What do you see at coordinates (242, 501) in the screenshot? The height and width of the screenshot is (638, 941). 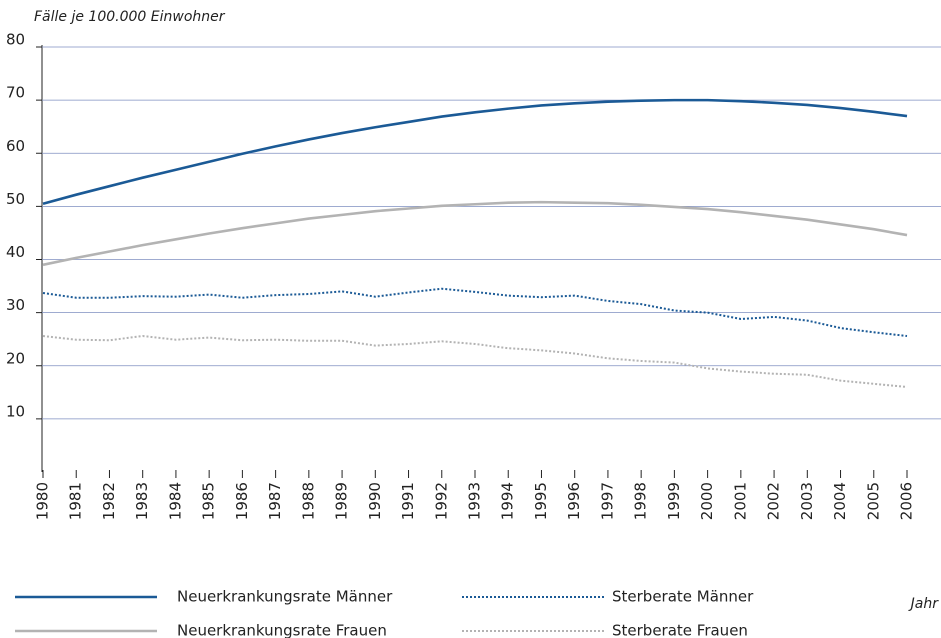 I see `x-tick-label: 1986` at bounding box center [242, 501].